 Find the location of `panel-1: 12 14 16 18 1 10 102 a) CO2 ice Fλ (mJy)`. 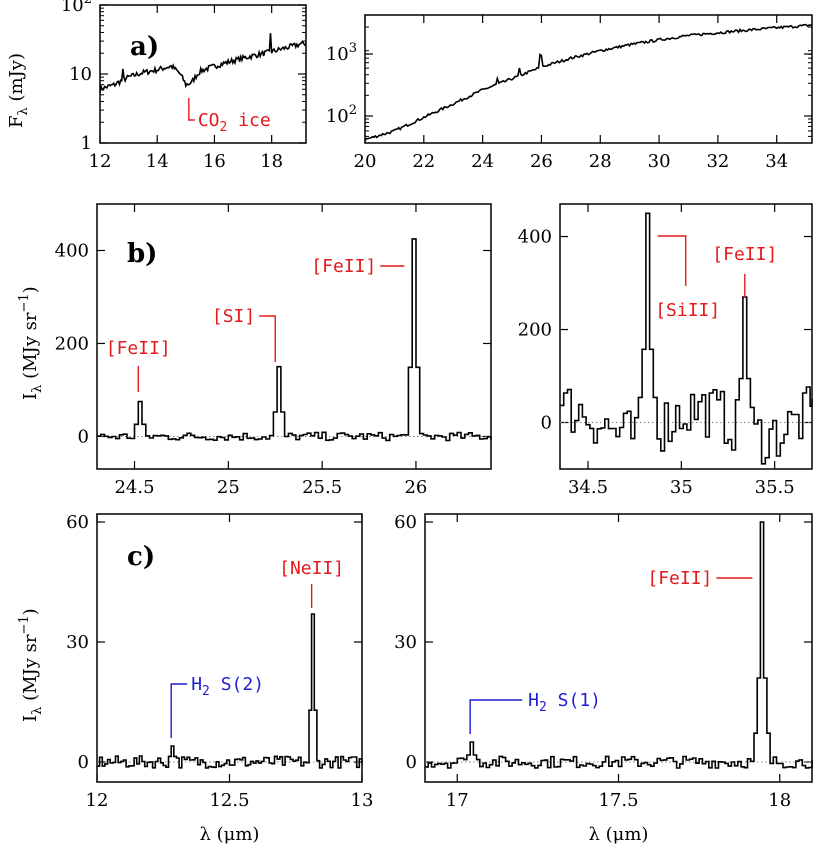

panel-1: 12 14 16 18 1 10 102 a) CO2 ice Fλ (mJy) is located at coordinates (156, 86).